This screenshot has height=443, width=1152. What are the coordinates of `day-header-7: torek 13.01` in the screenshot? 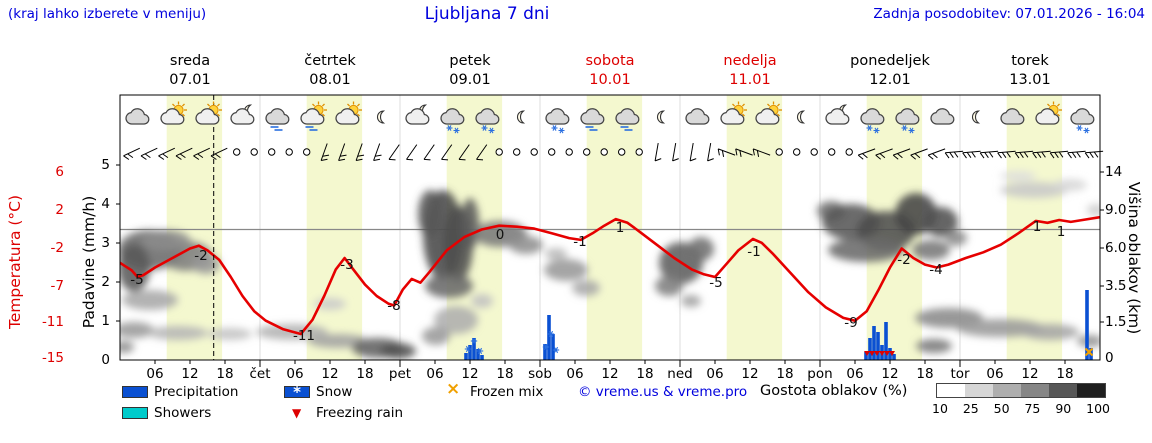 It's located at (1030, 71).